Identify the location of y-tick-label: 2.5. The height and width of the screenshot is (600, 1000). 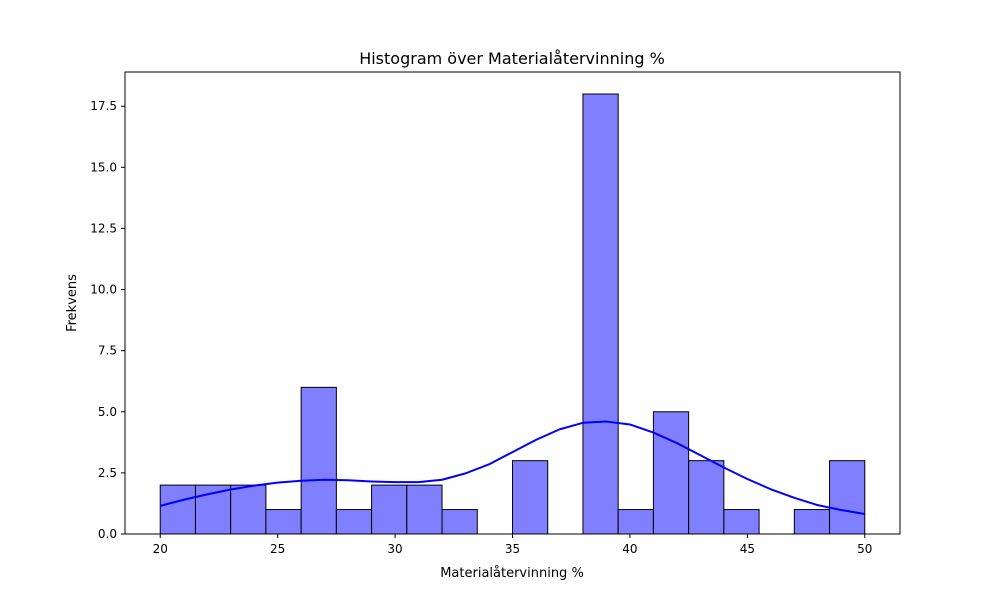
(107, 473).